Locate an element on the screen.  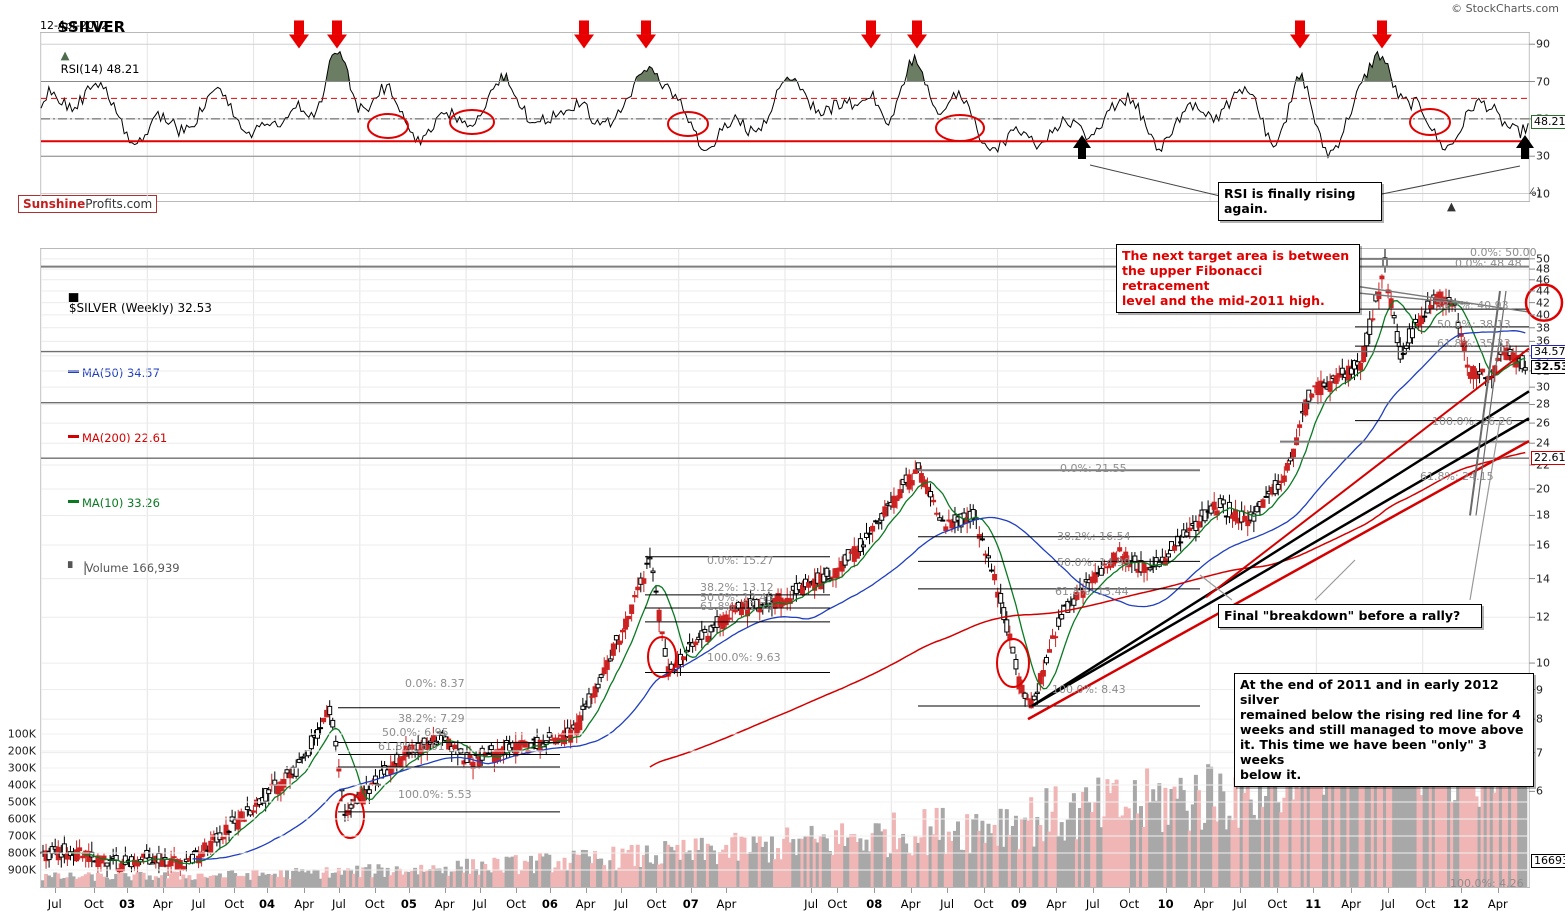
price-y-tick: 16 is located at coordinates (1543, 545).